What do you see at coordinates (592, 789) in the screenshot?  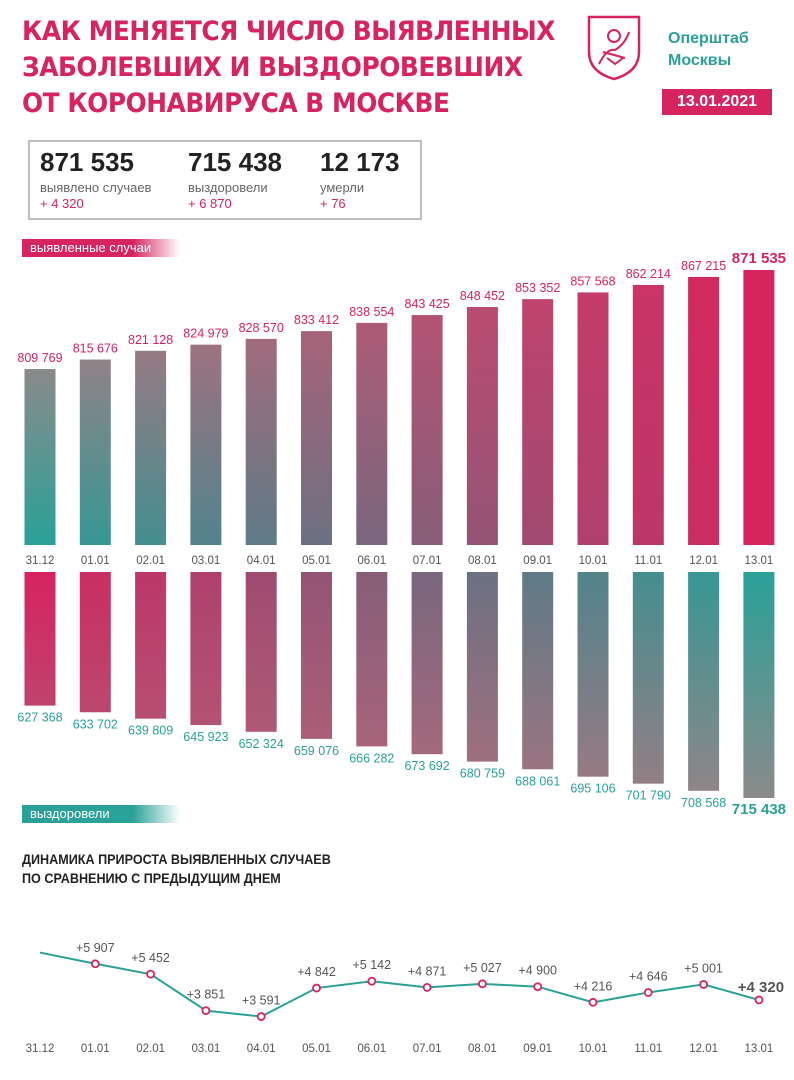 I see `recovered-value-label: 695 106` at bounding box center [592, 789].